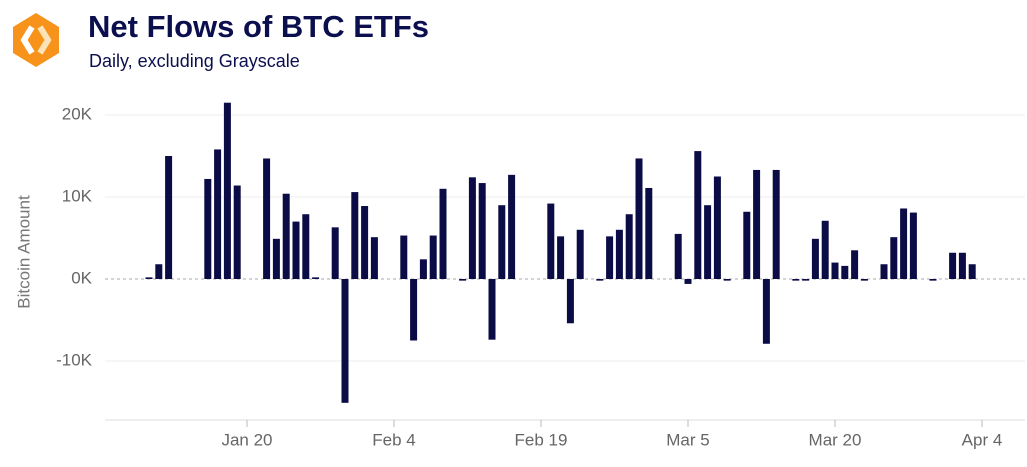  What do you see at coordinates (23, 252) in the screenshot?
I see `y-axis-title: Bitcoin Amount` at bounding box center [23, 252].